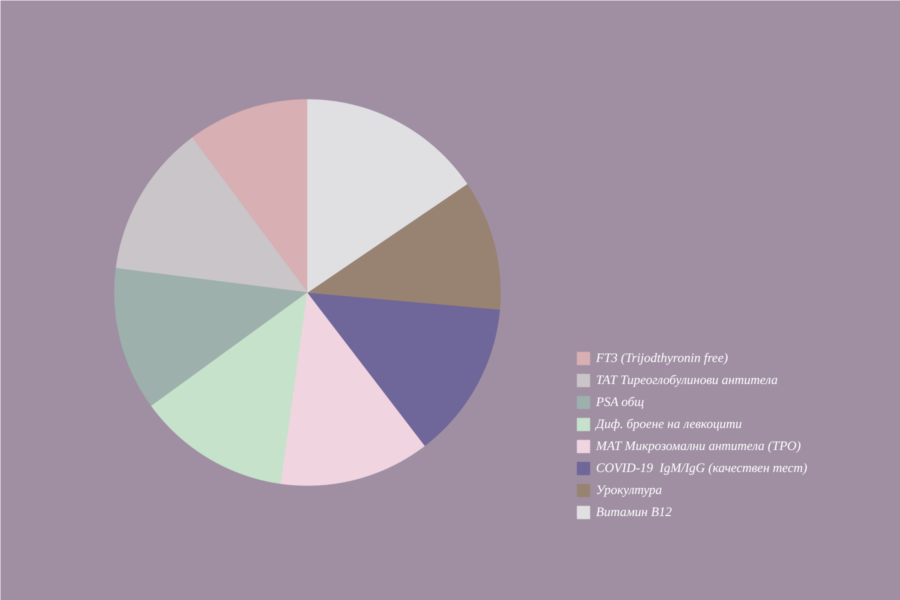 This screenshot has width=900, height=600. I want to click on legend-label: Диф. броене на левкоцити, so click(669, 424).